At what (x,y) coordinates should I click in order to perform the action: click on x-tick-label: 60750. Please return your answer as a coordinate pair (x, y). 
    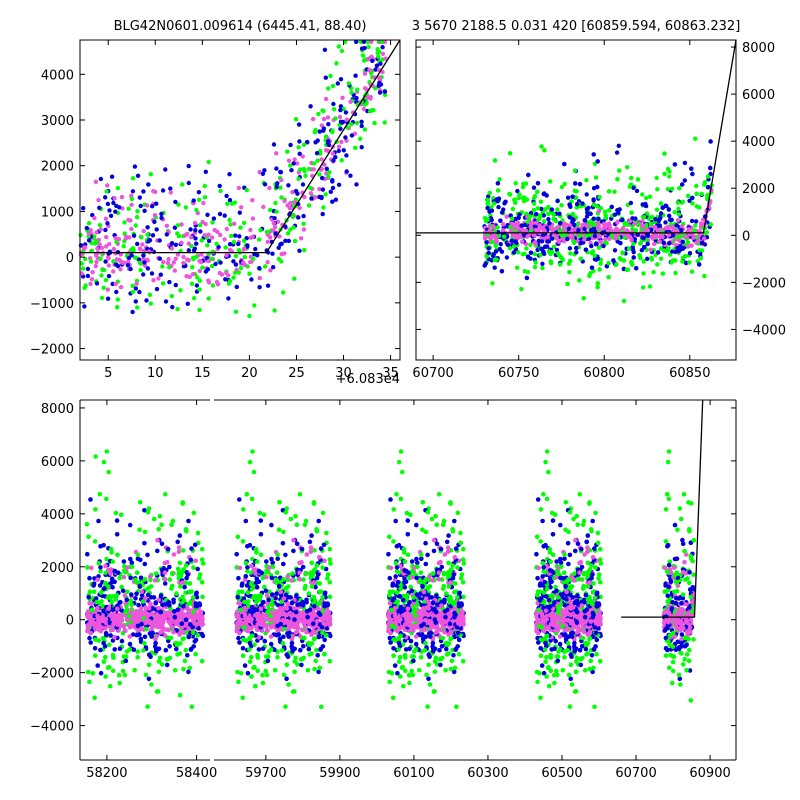
    Looking at the image, I should click on (518, 373).